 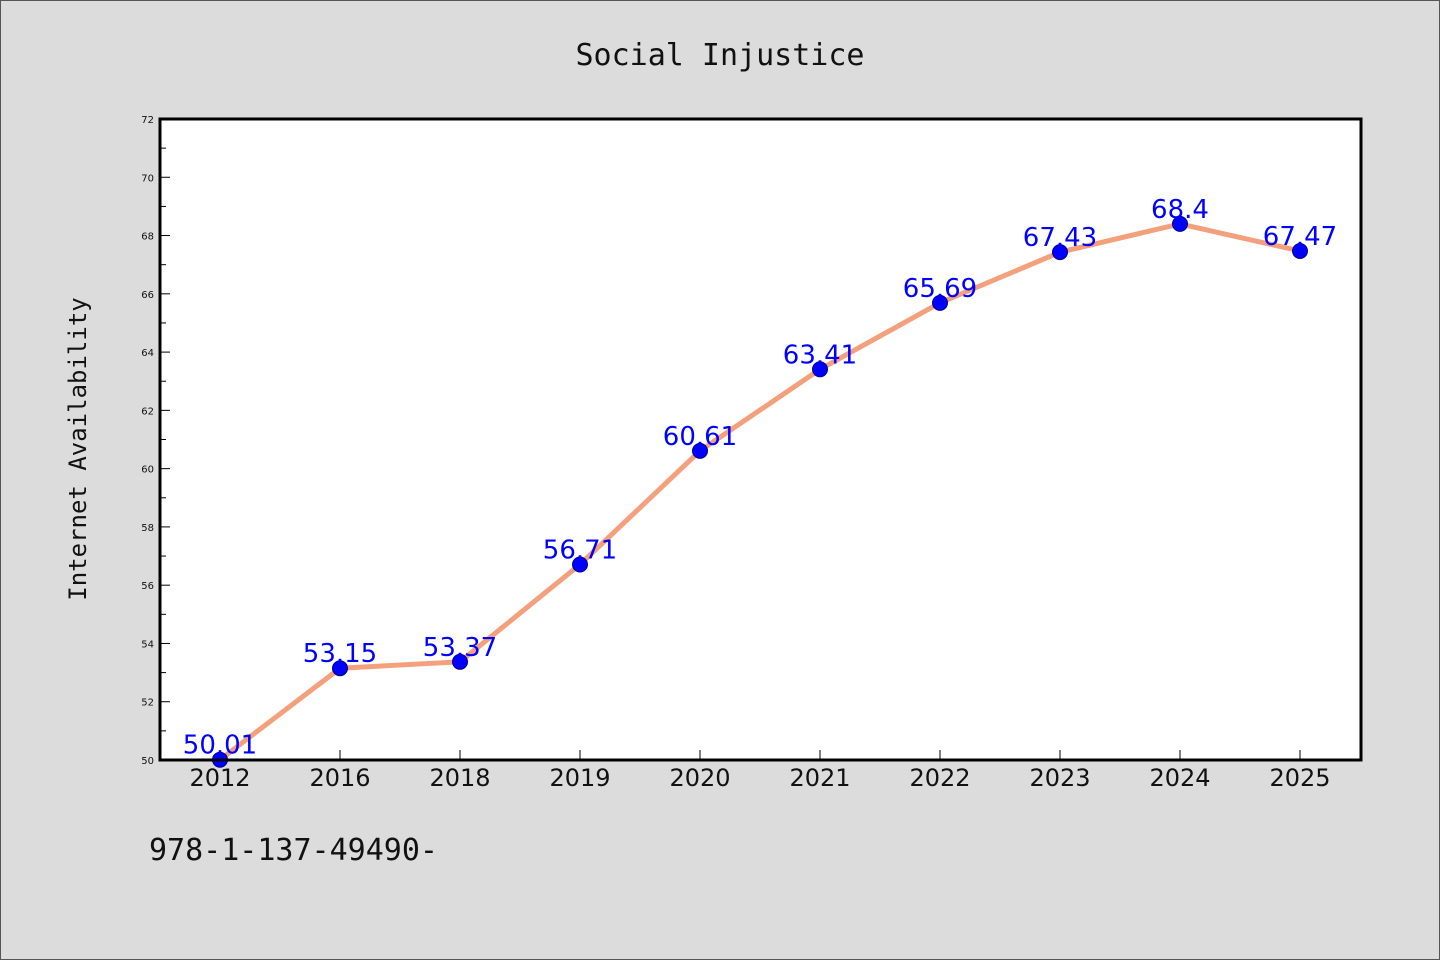 I want to click on y-tick-label: 68, so click(x=147, y=237).